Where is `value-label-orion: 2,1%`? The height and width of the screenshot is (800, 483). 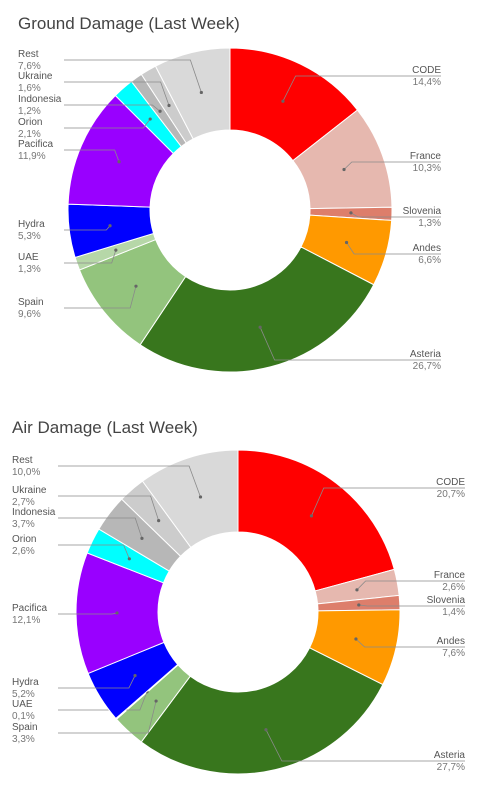 value-label-orion: 2,1% is located at coordinates (29, 134).